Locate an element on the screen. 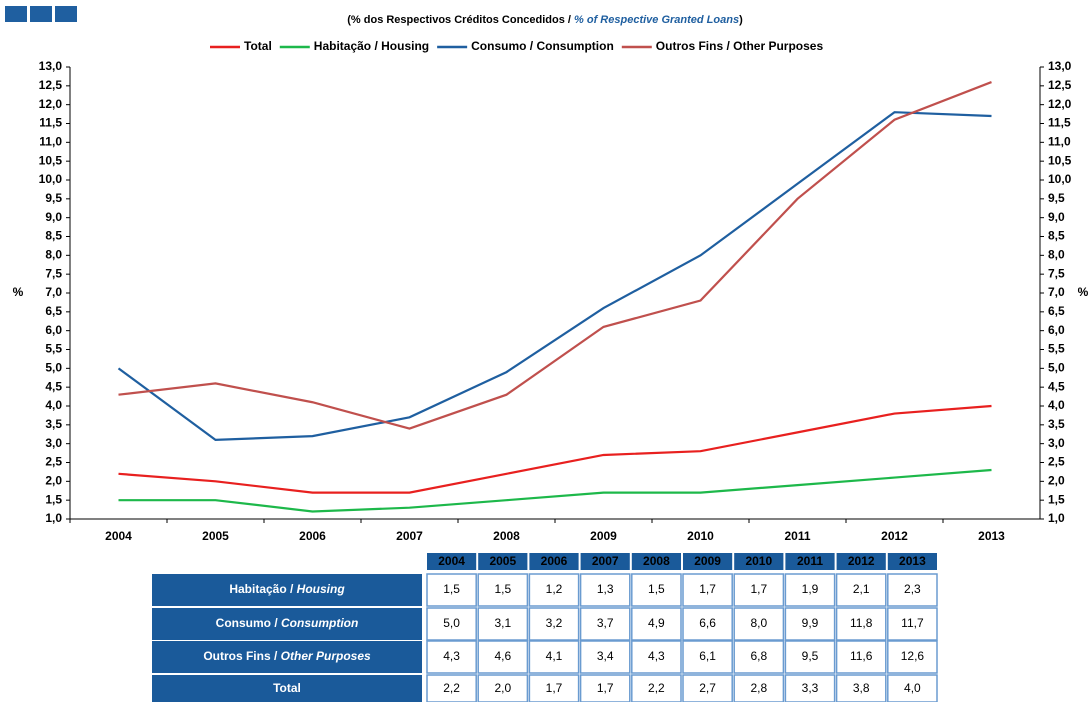 This screenshot has width=1091, height=702. table-value: 2,1 is located at coordinates (861, 589).